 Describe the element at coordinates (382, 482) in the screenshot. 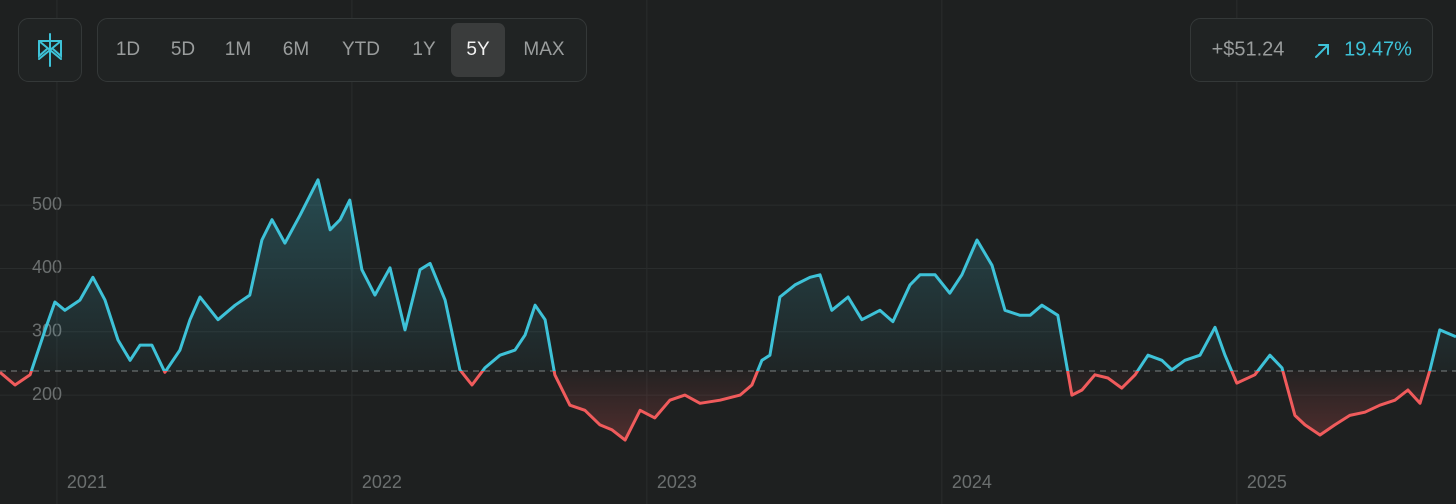

I see `x-tick-label: 2022` at that location.